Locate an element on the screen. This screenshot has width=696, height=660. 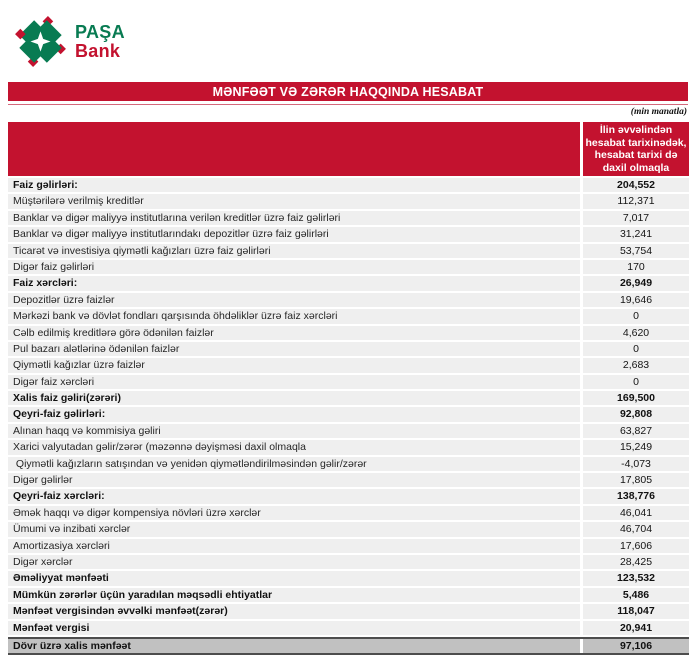
row-value: 46,704 is located at coordinates (636, 529).